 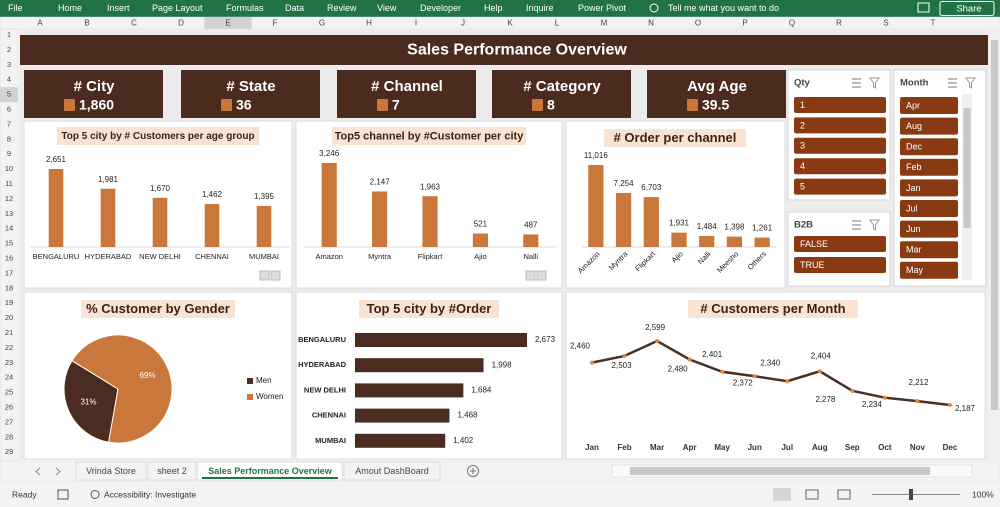 What do you see at coordinates (911, 494) in the screenshot?
I see `zoom-thumb` at bounding box center [911, 494].